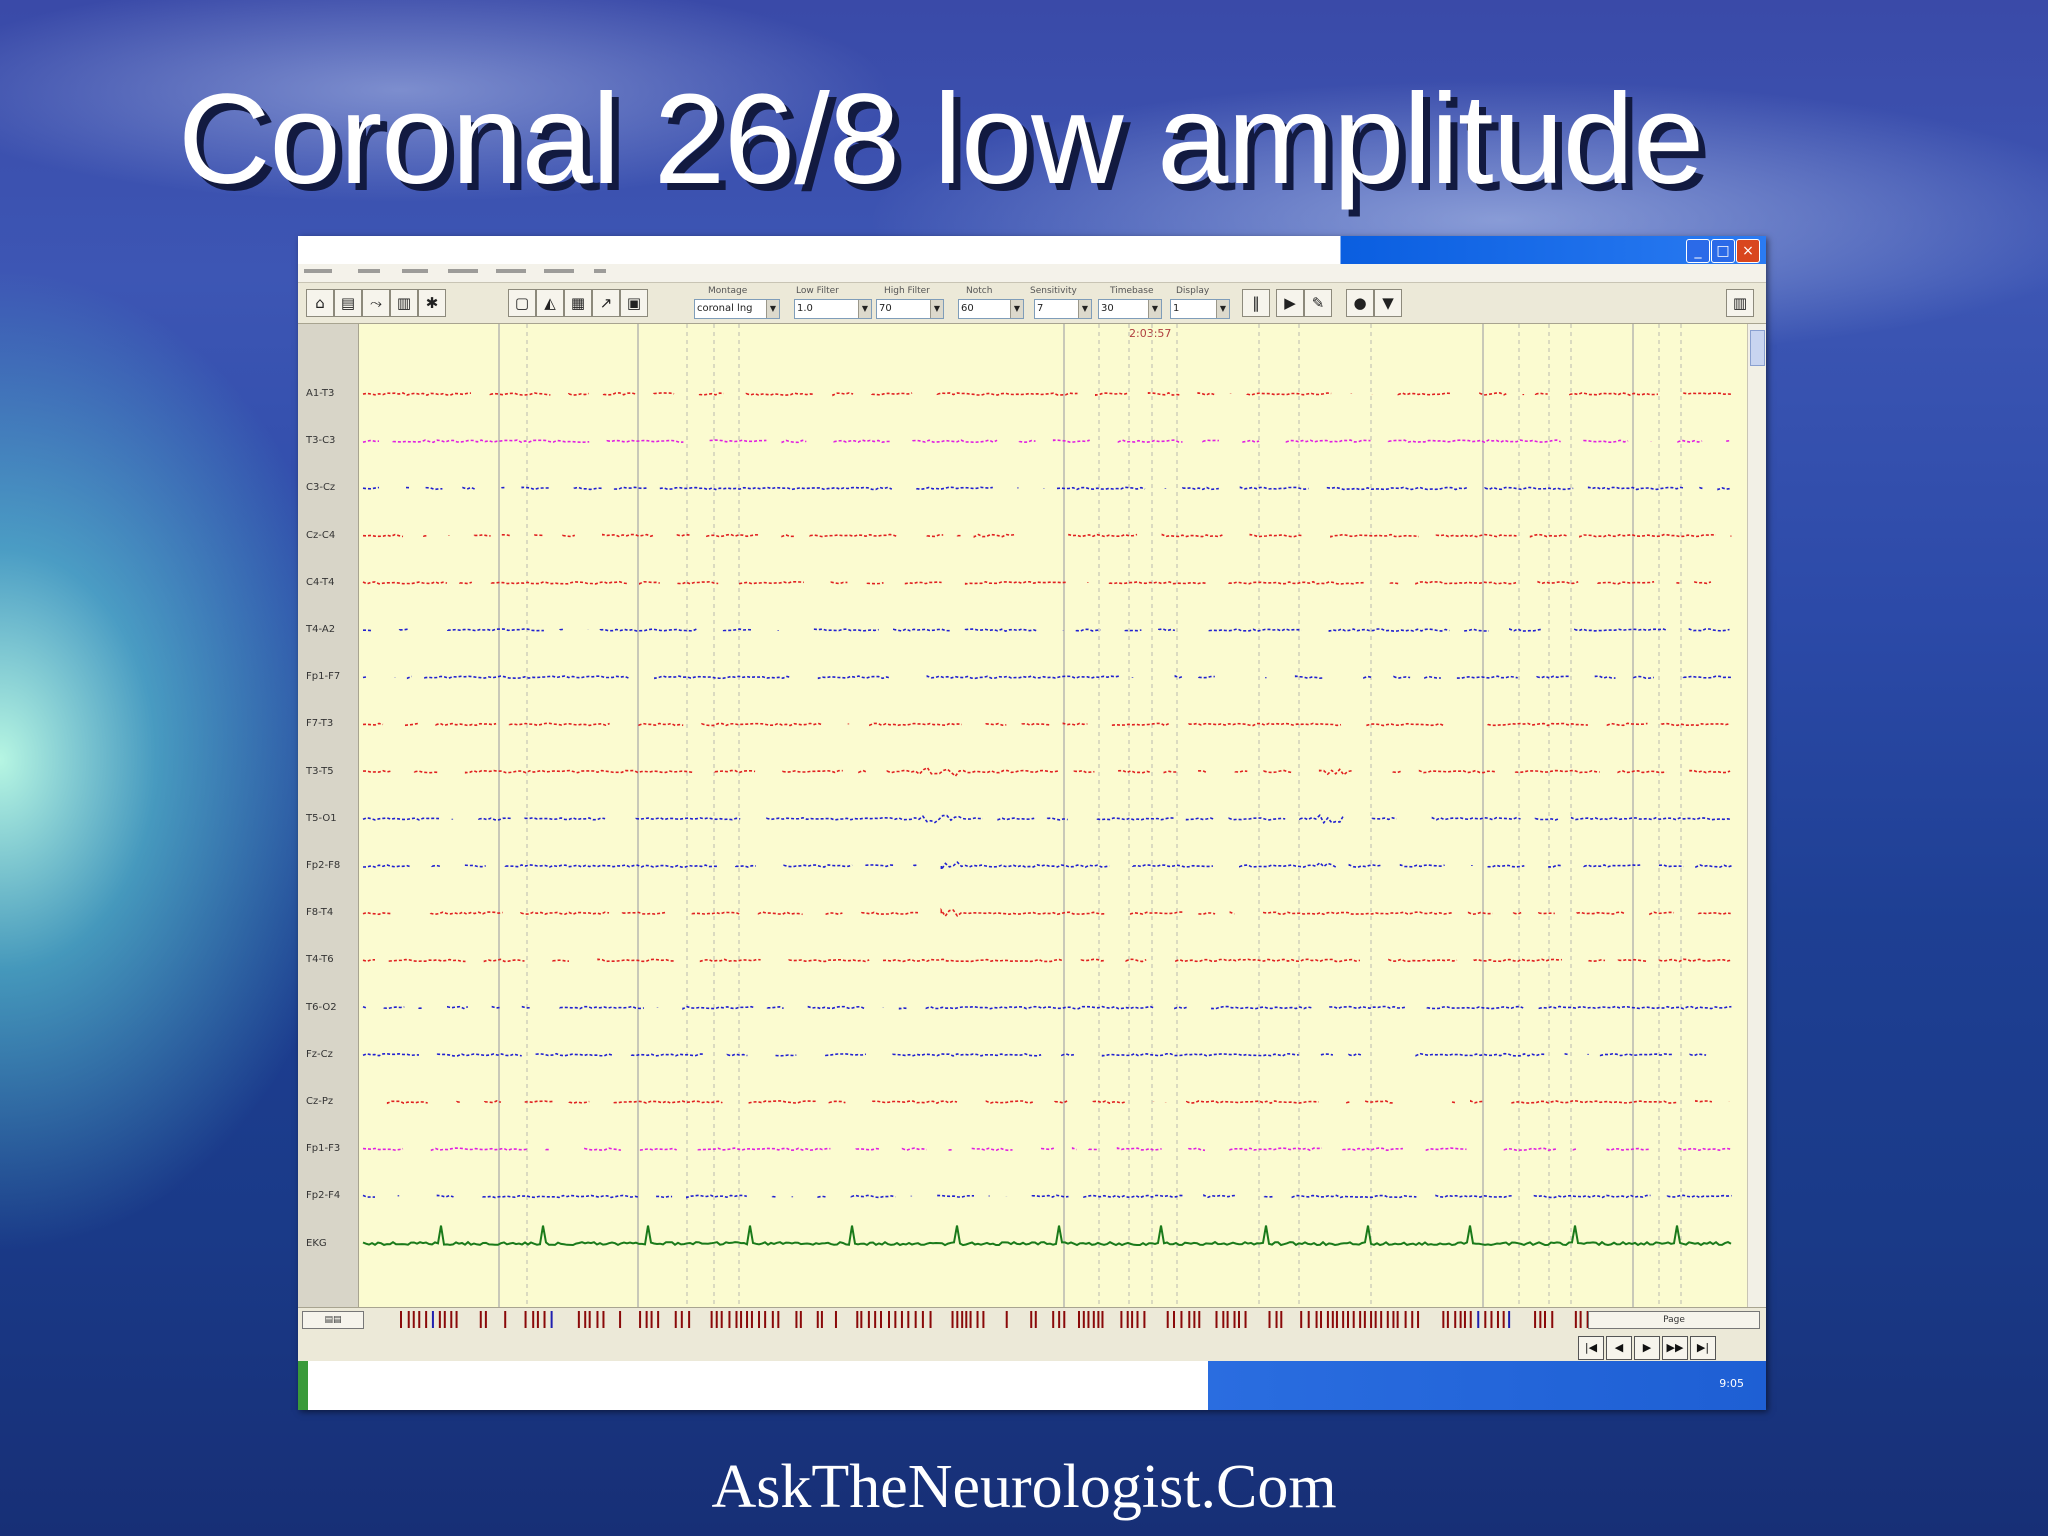 This screenshot has height=1536, width=2048. Describe the element at coordinates (1200, 309) in the screenshot. I see `display-select: 1 ▼` at that location.